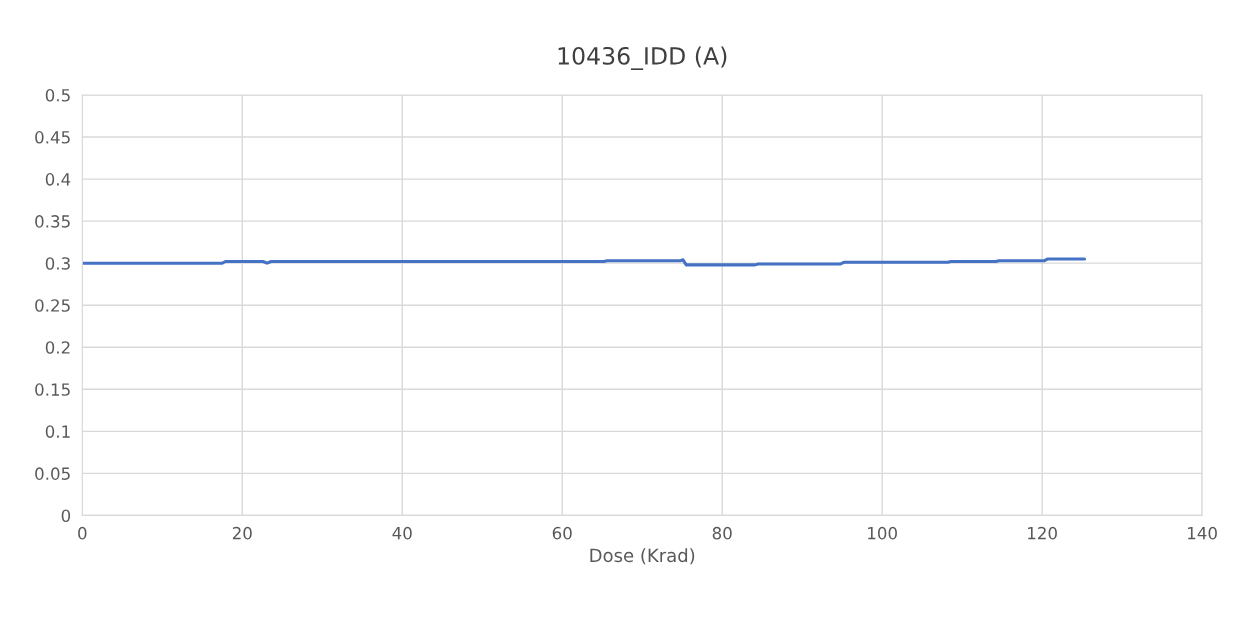 The width and height of the screenshot is (1247, 621). I want to click on y-tick-label: 0.25, so click(52, 305).